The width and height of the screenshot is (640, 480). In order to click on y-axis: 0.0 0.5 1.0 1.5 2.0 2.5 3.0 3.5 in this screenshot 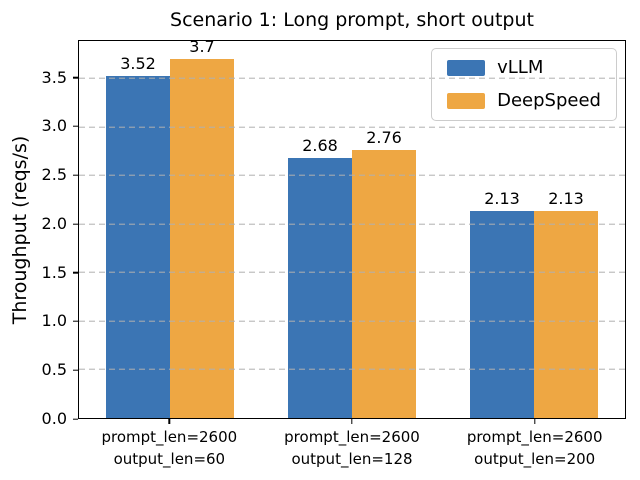, I will do `click(39, 233)`.